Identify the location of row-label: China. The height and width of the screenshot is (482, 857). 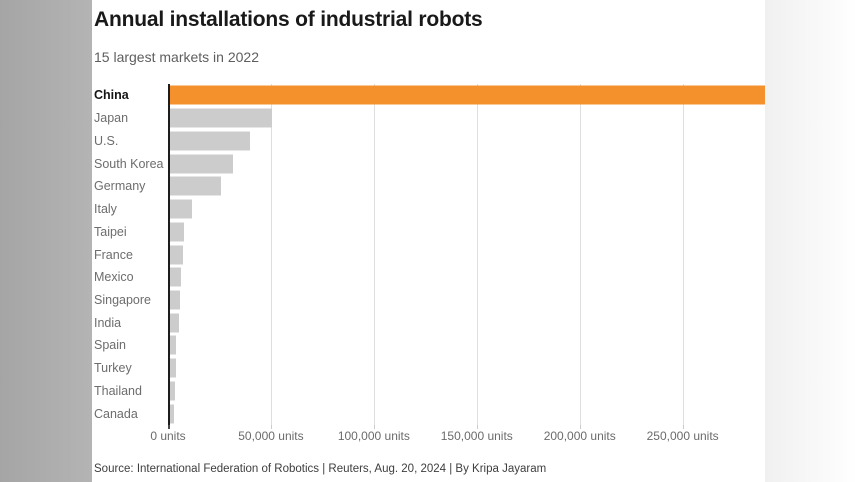
(111, 95).